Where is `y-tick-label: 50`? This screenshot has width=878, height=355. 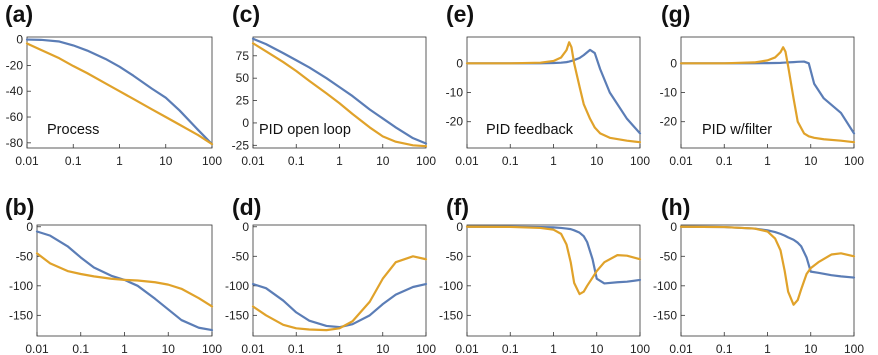 y-tick-label: 50 is located at coordinates (243, 78).